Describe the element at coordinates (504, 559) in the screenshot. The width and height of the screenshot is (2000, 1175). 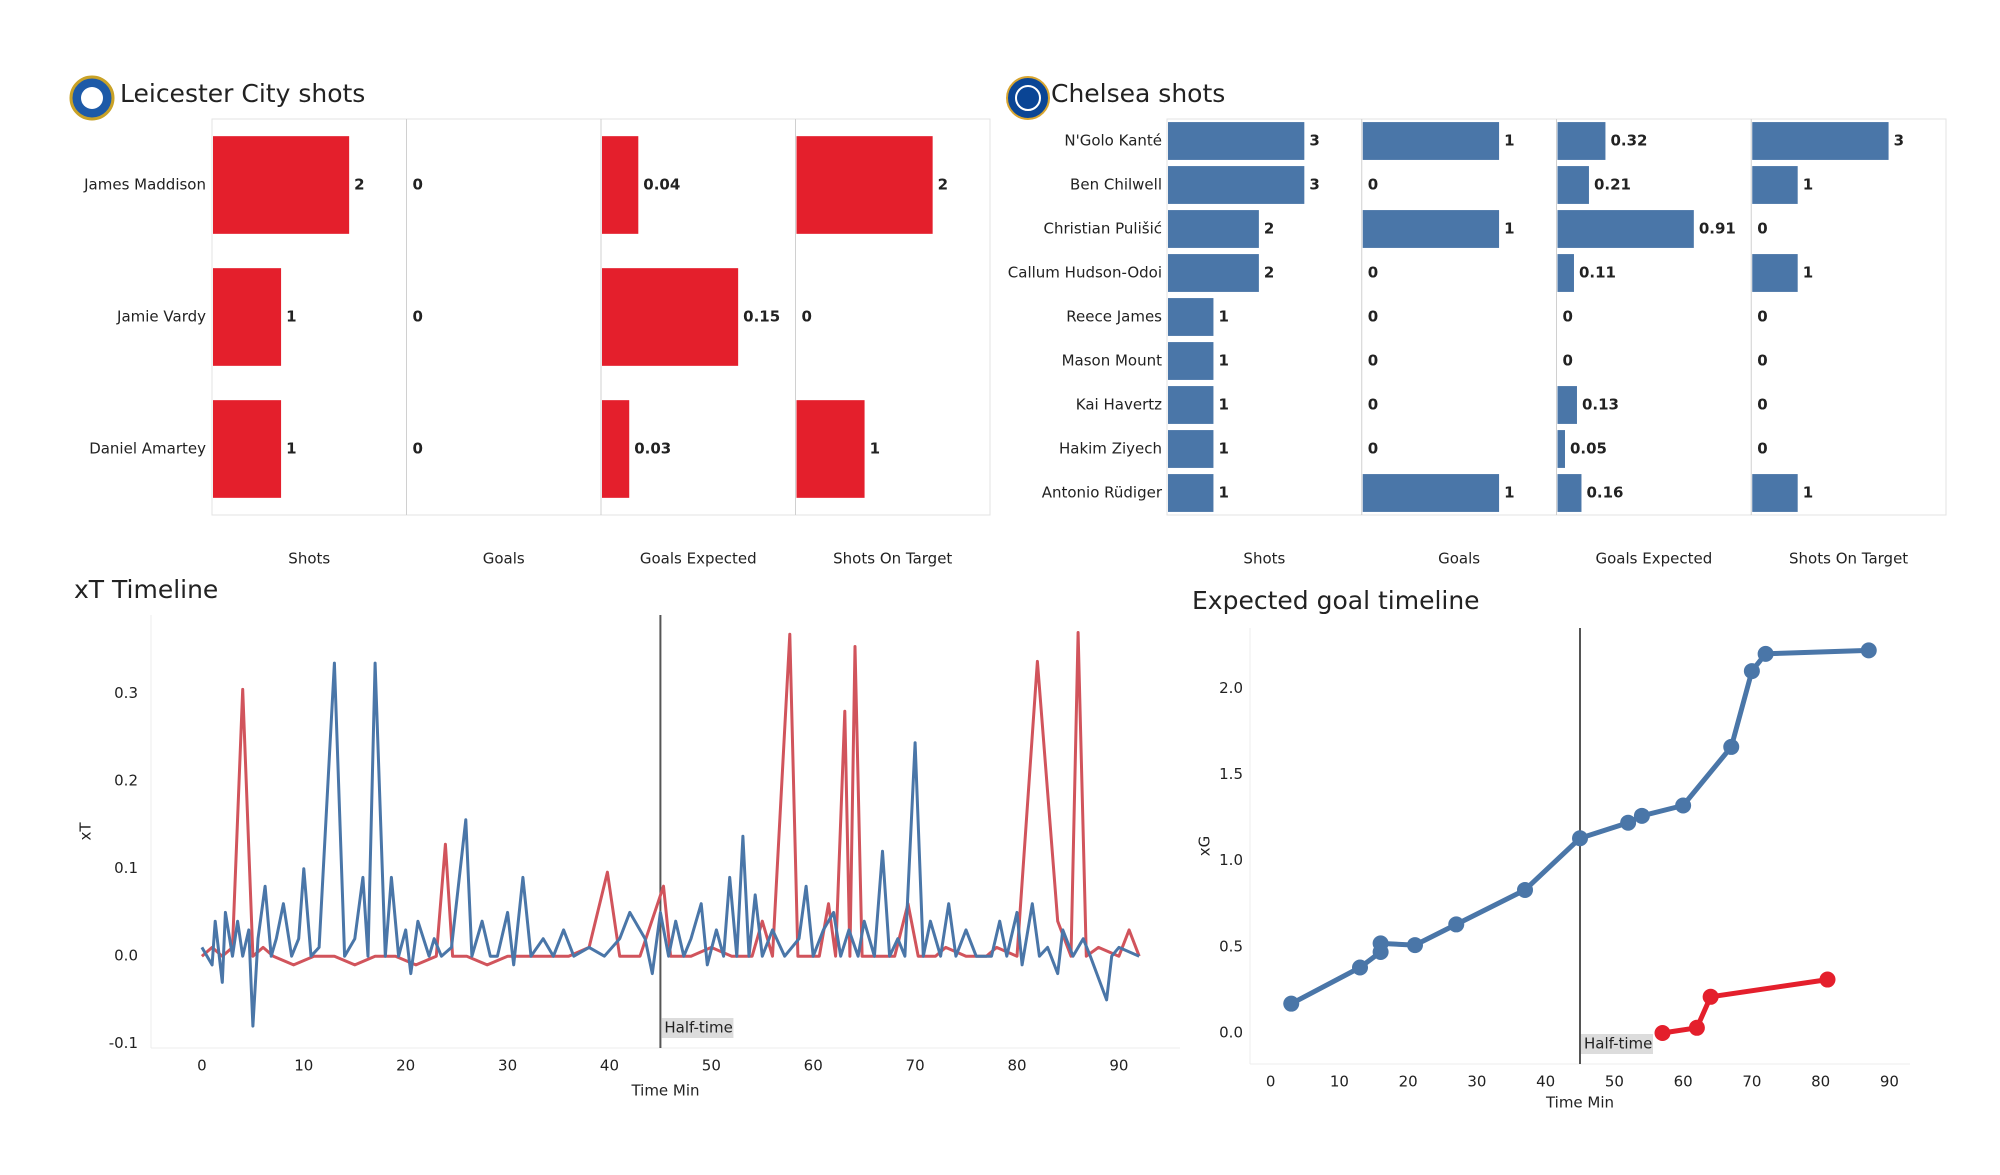
I see `panel-label: Goals` at that location.